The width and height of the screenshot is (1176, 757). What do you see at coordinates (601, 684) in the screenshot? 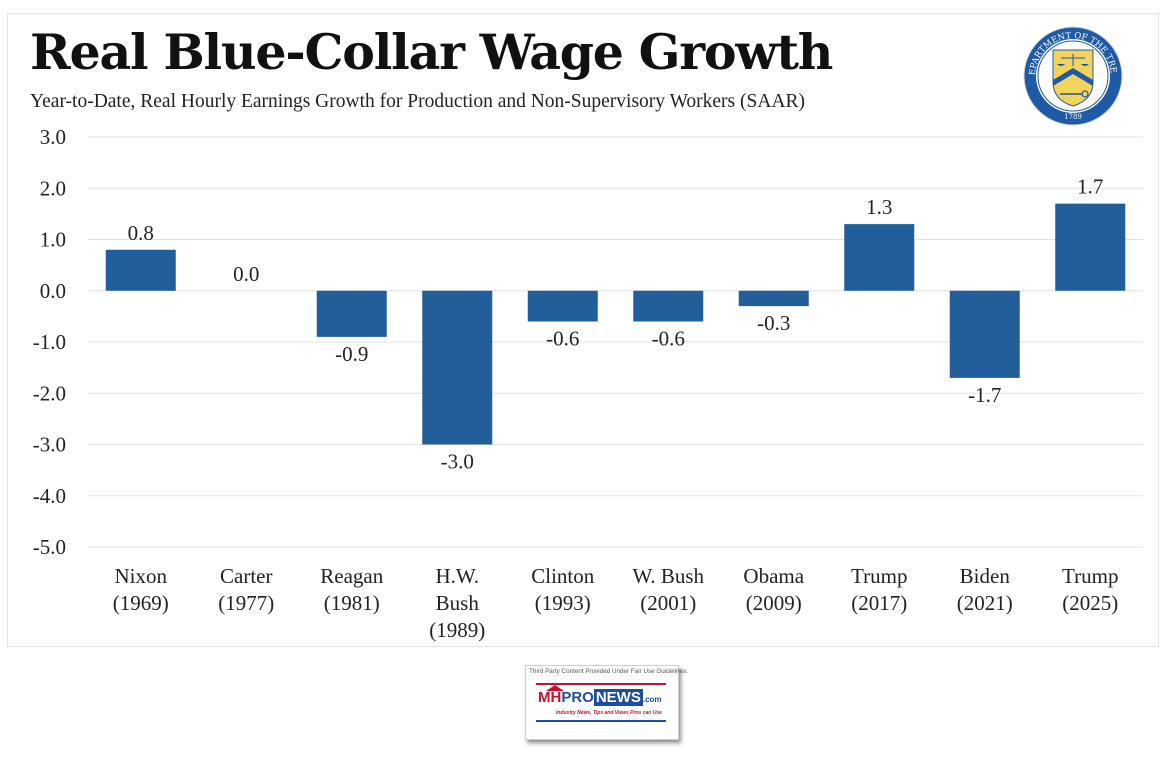
I see `watermark-red-rule` at bounding box center [601, 684].